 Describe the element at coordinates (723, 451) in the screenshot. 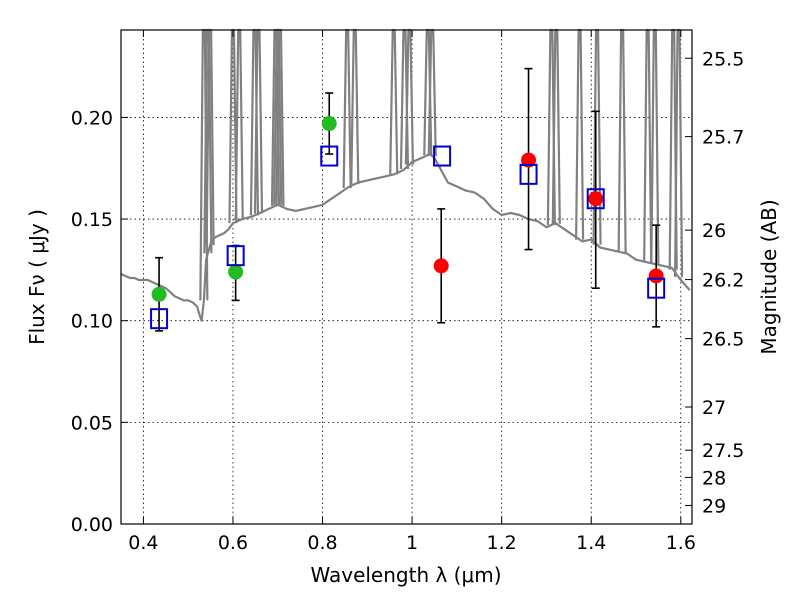

I see `right-tick-label: 27.5` at that location.